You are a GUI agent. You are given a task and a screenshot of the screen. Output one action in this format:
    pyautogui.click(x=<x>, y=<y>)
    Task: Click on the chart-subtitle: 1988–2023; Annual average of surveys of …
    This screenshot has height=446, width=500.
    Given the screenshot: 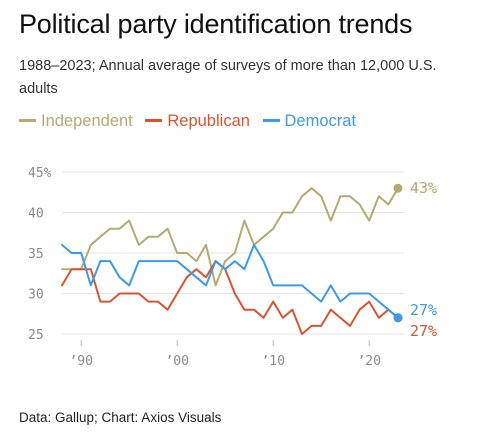 What is the action you would take?
    pyautogui.click(x=228, y=77)
    